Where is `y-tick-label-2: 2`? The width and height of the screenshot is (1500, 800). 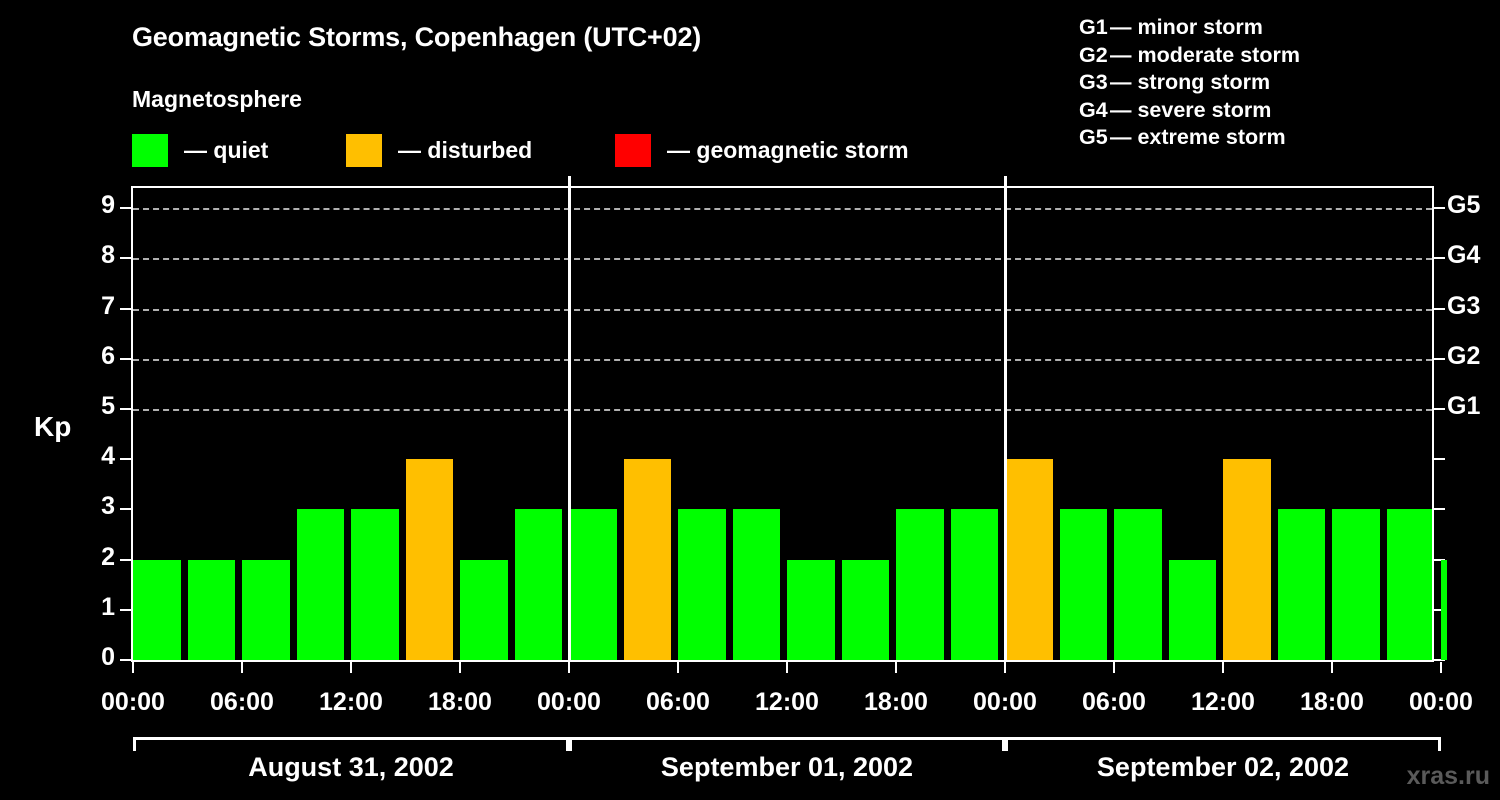
y-tick-label-2: 2 is located at coordinates (108, 556).